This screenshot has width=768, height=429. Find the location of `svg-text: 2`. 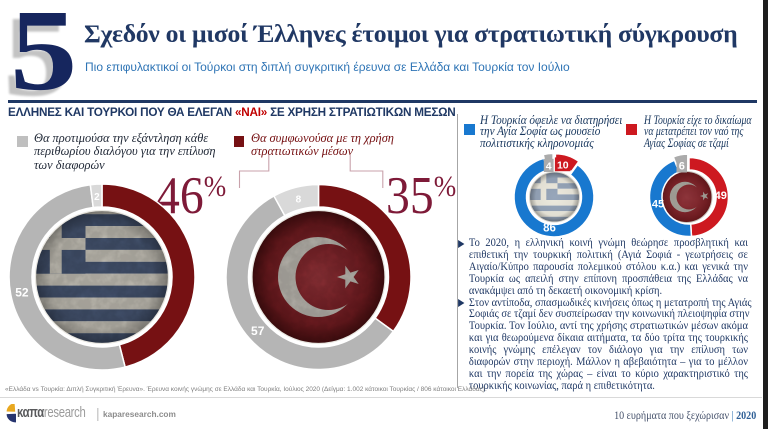

svg-text: 2 is located at coordinates (97, 197).